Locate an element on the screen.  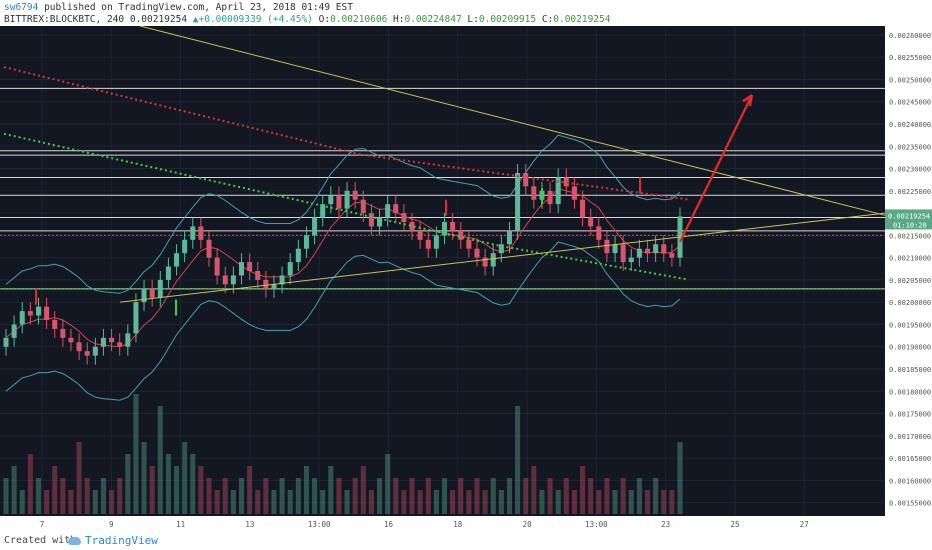
y-tick-label: 0.00240000 is located at coordinates (910, 125).